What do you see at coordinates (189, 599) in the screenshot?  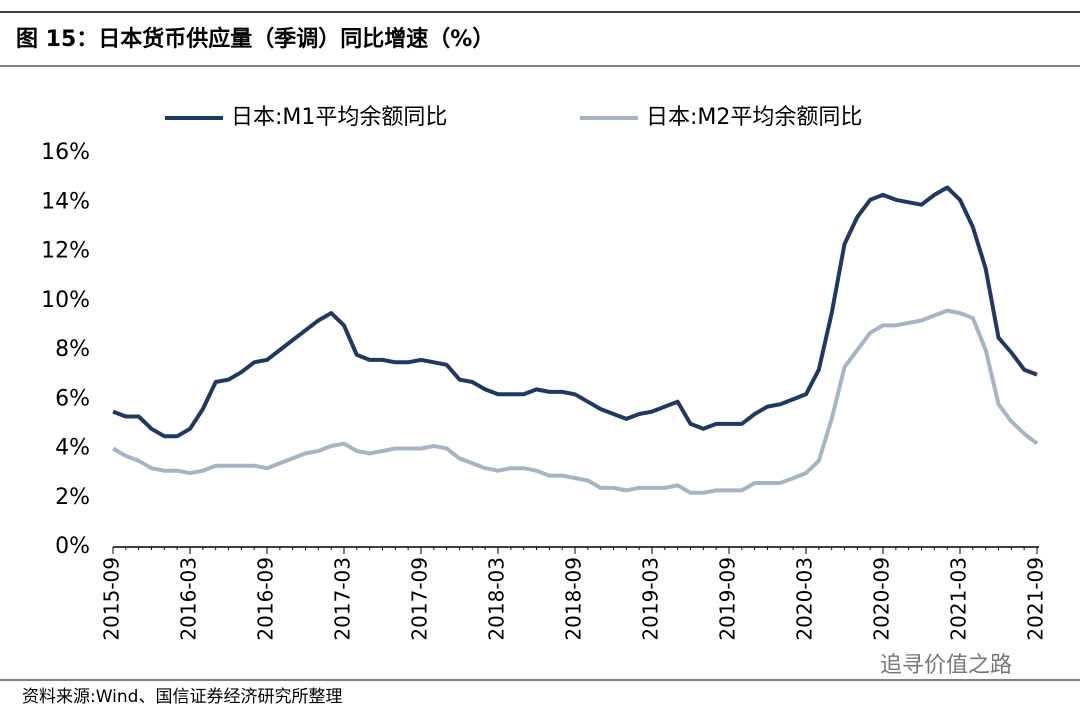 I see `x-tick-label: 2016-03` at bounding box center [189, 599].